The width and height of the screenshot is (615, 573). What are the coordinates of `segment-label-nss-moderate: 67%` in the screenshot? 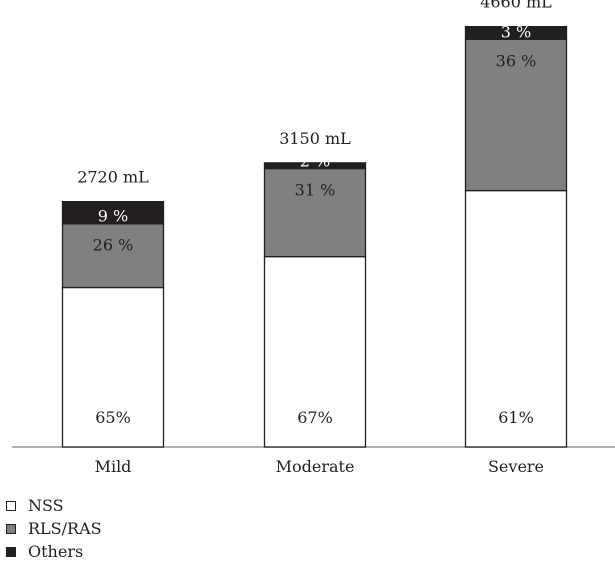 It's located at (315, 417).